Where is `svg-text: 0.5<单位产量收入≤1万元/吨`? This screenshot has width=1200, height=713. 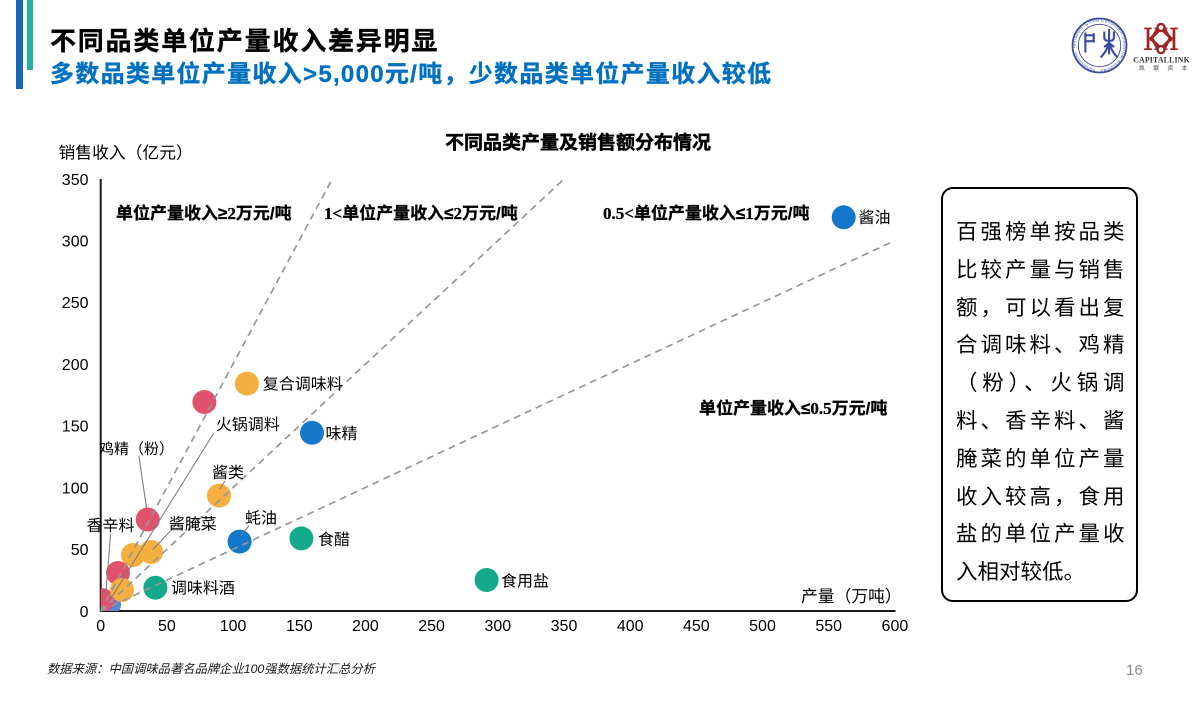 svg-text: 0.5<单位产量收入≤1万元/吨 is located at coordinates (706, 213).